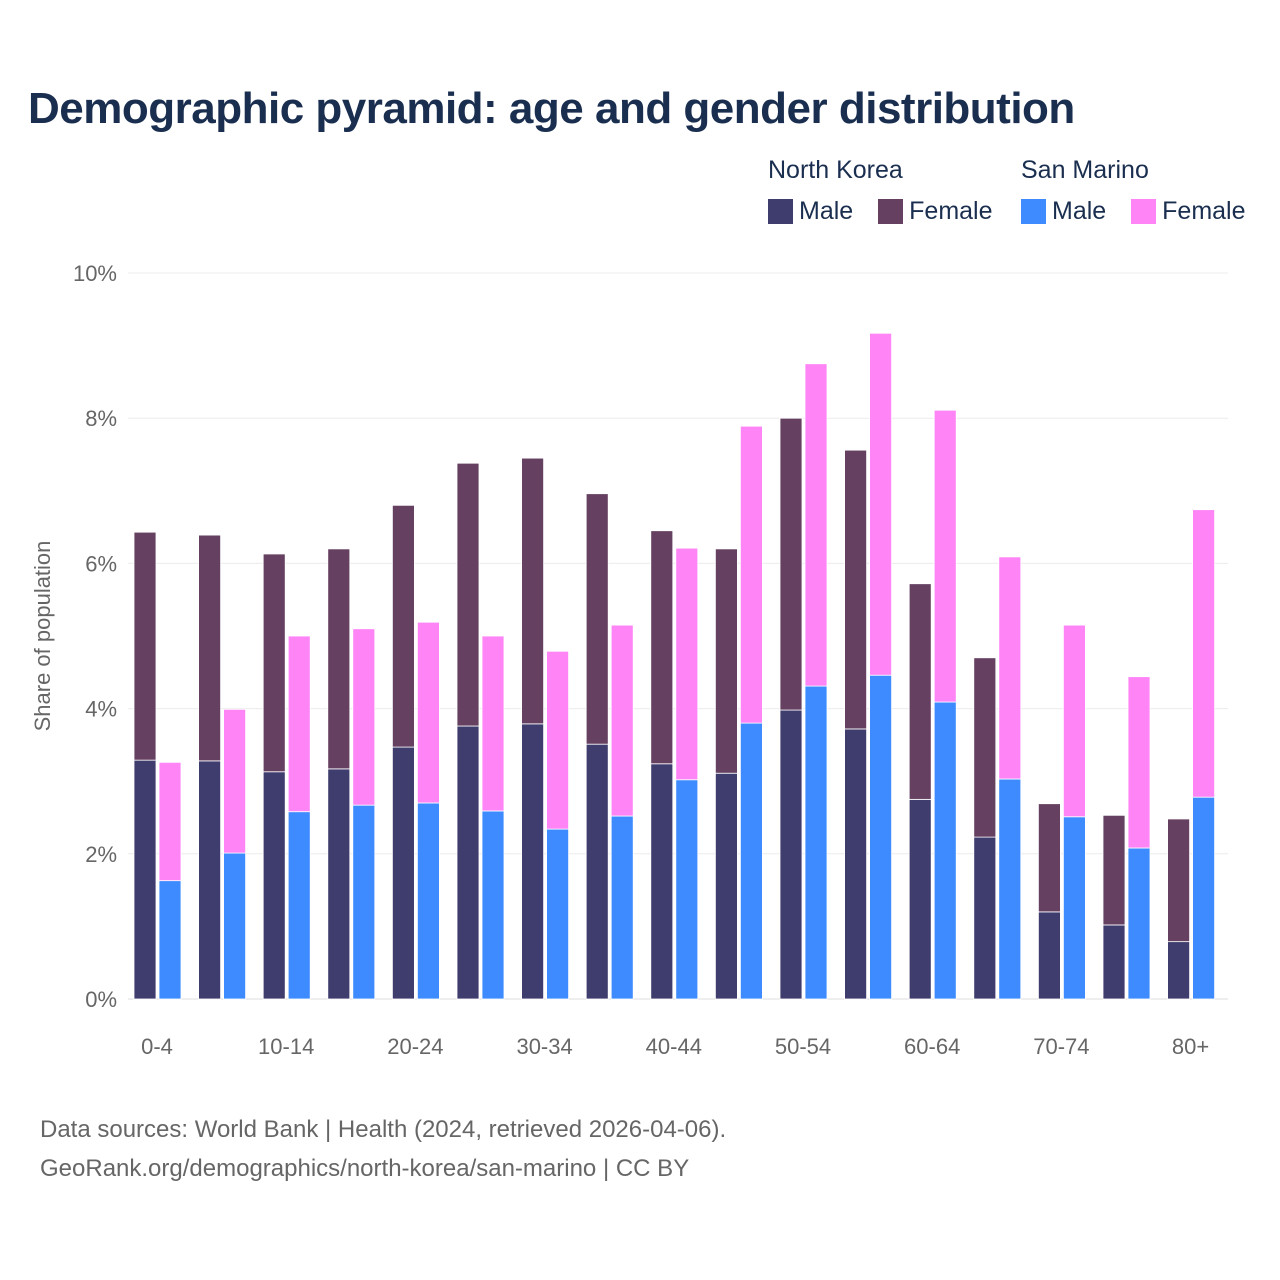  What do you see at coordinates (1061, 1046) in the screenshot?
I see `x-tick-label: 70-74` at bounding box center [1061, 1046].